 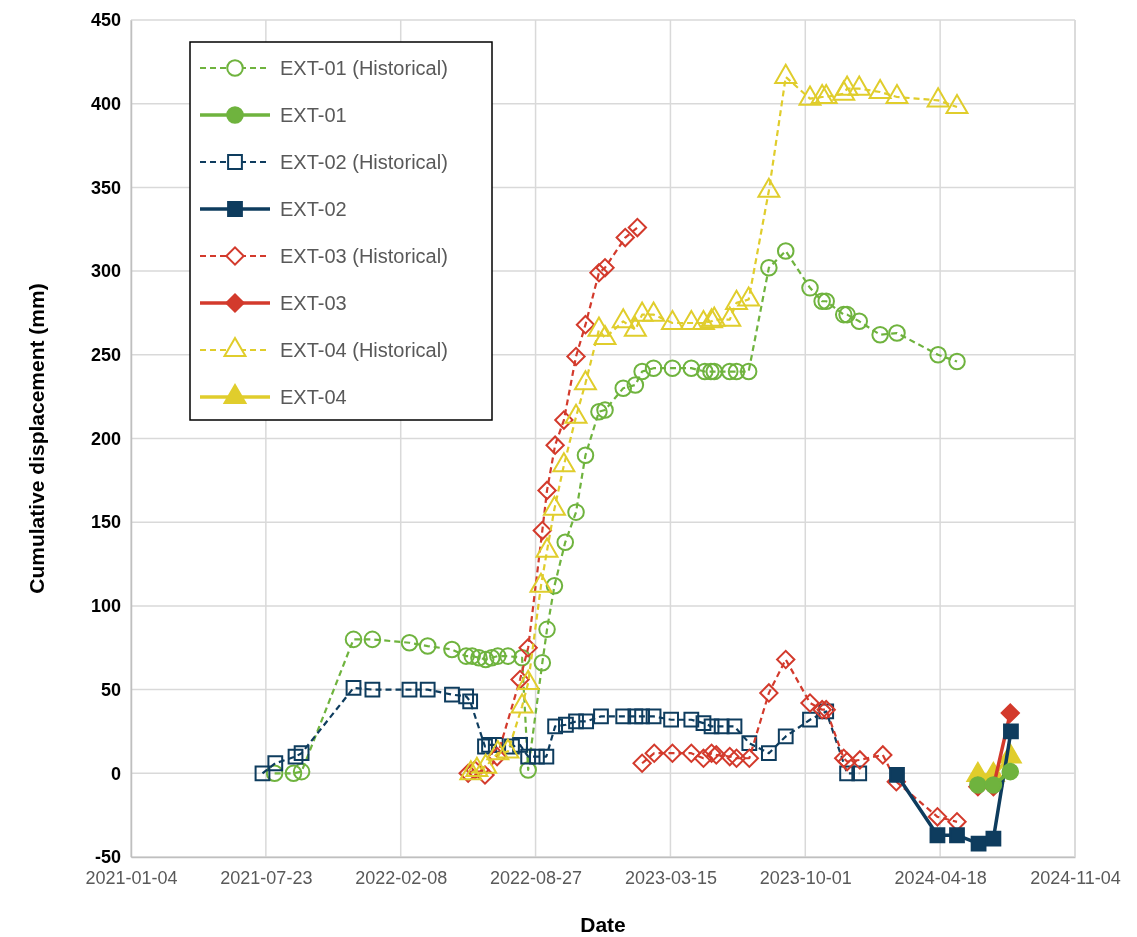 I want to click on x-tick-label: 2024-04-18, so click(x=940, y=877).